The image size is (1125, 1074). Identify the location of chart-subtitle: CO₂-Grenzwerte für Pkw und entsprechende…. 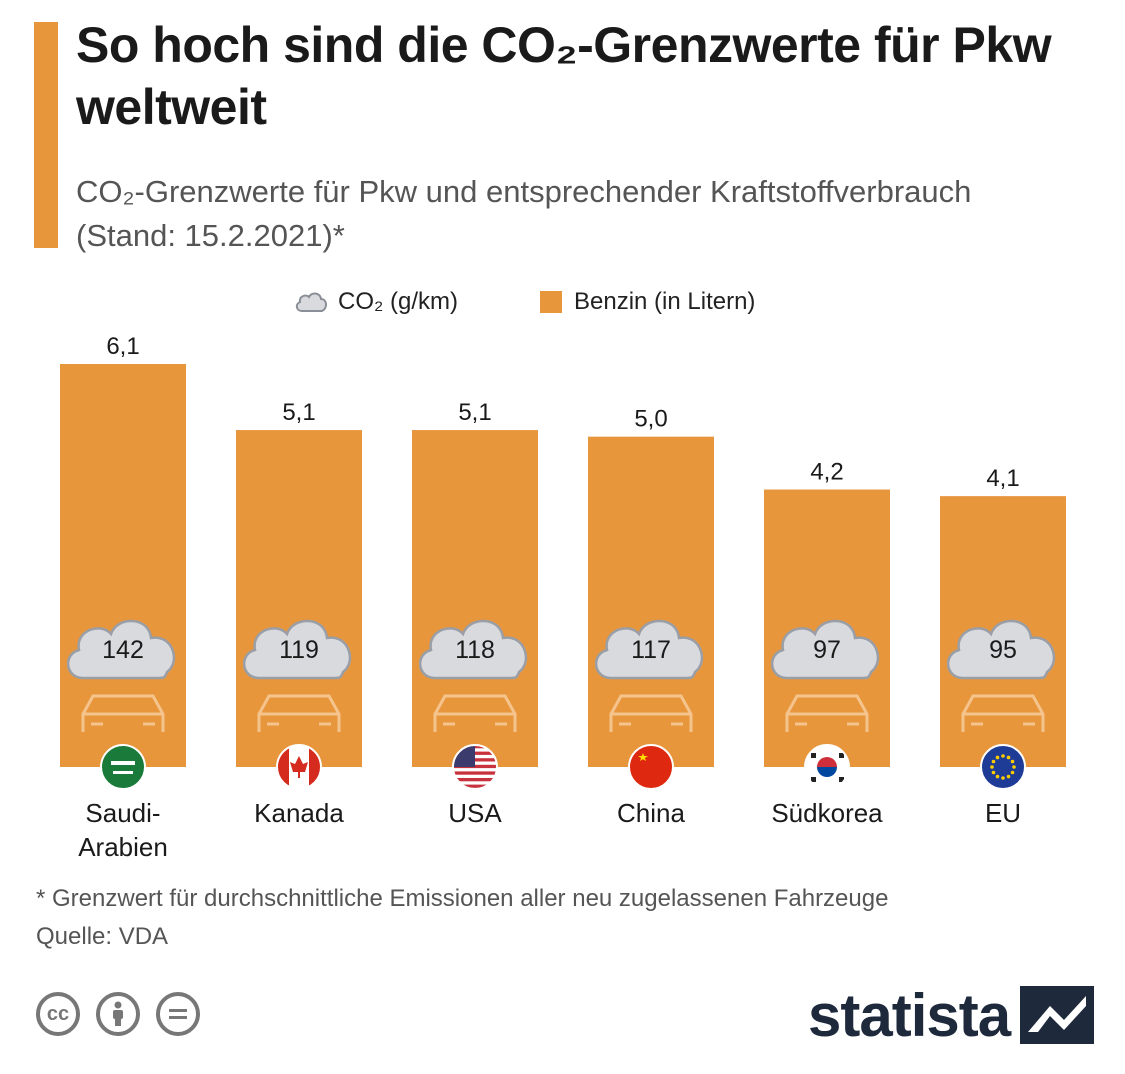
(524, 213).